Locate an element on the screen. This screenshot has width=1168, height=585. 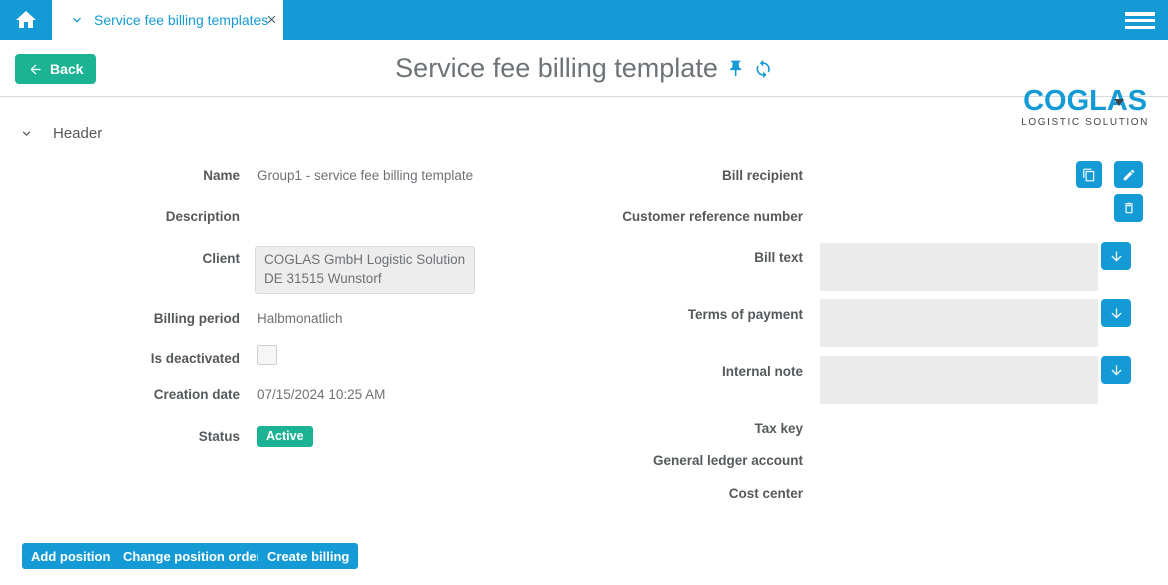
delete-icon is located at coordinates (1129, 208).